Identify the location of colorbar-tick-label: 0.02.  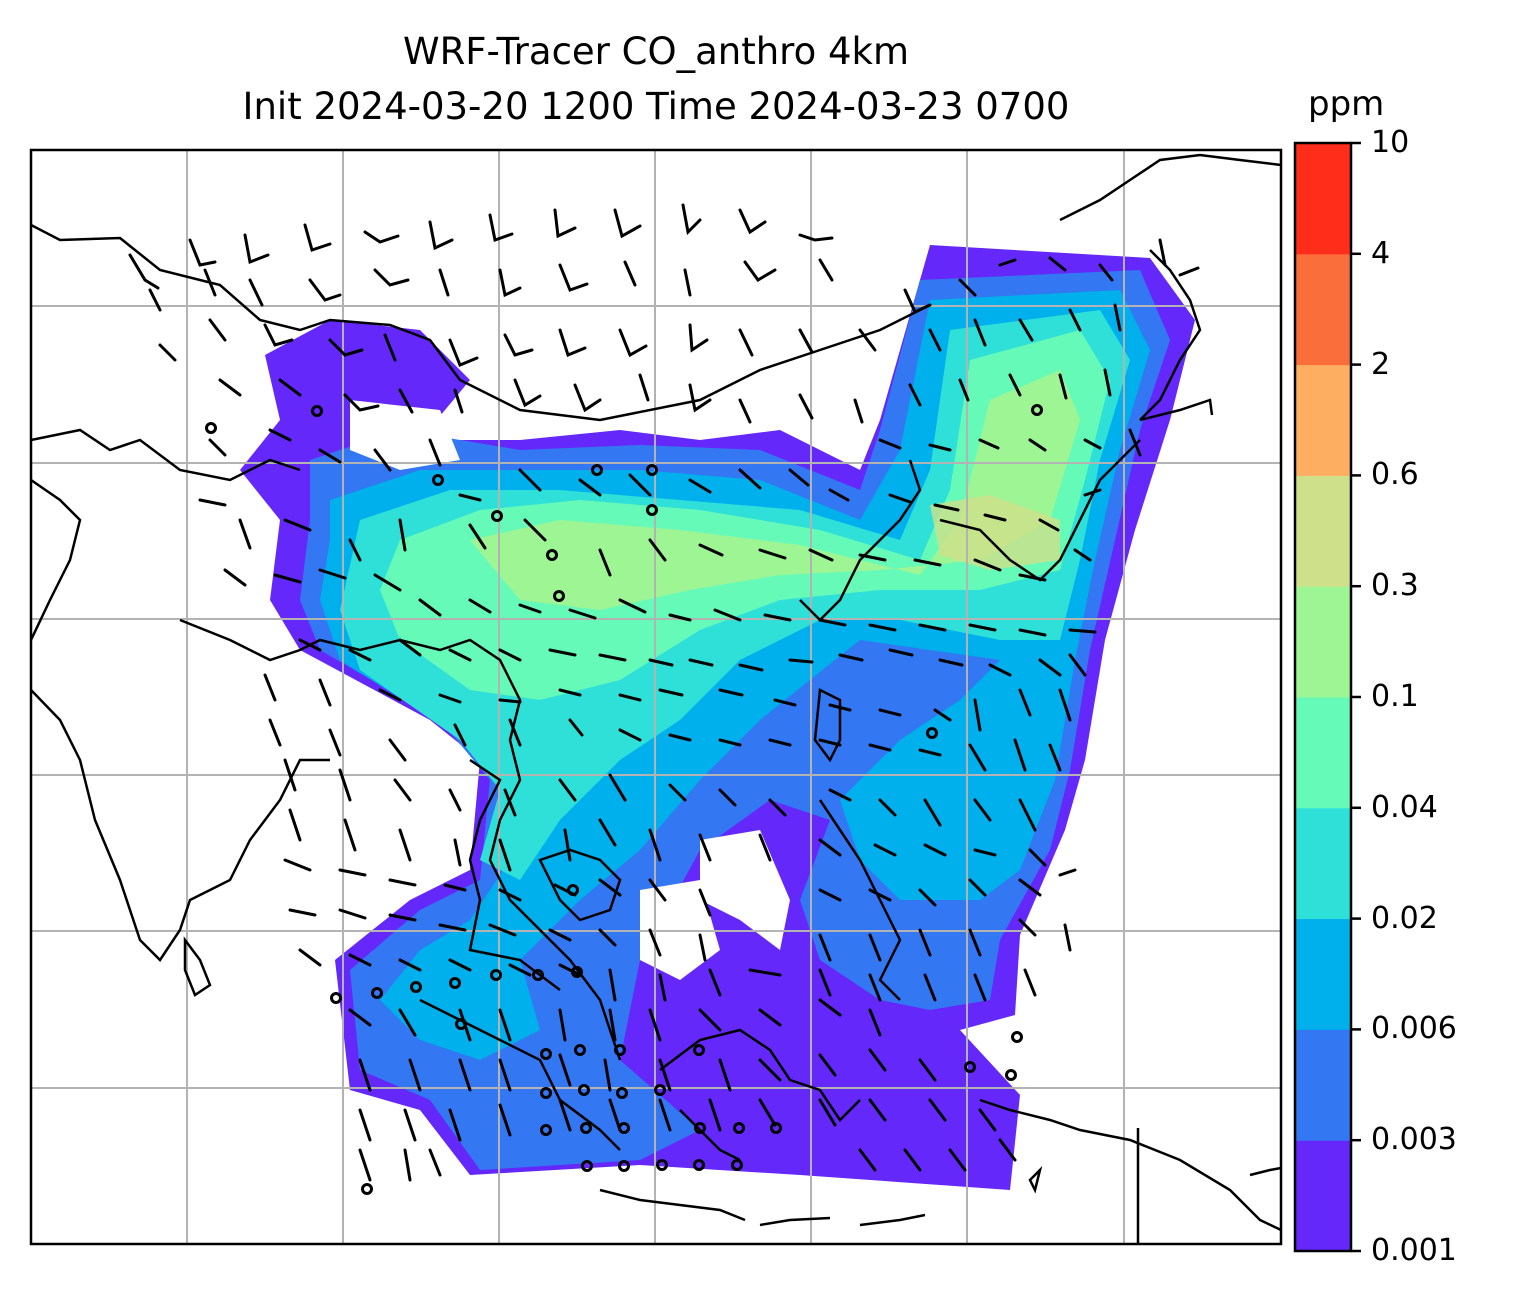
(1404, 918).